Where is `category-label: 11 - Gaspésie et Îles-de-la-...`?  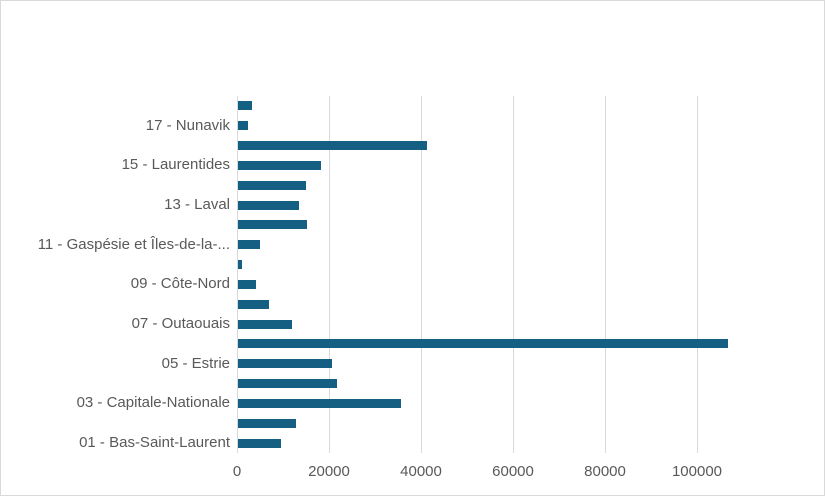 category-label: 11 - Gaspésie et Îles-de-la-... is located at coordinates (133, 244).